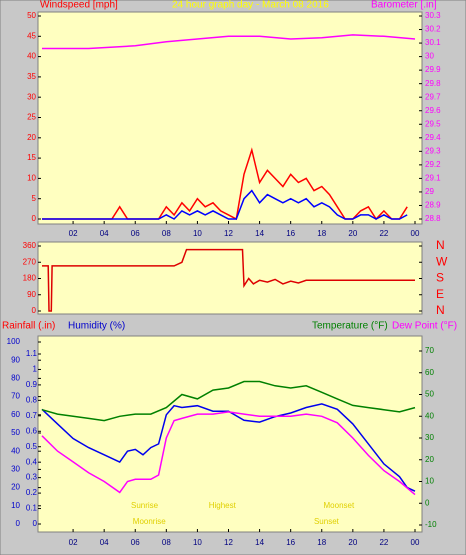 The width and height of the screenshot is (466, 555). What do you see at coordinates (197, 233) in the screenshot?
I see `x-tick-label: 10` at bounding box center [197, 233].